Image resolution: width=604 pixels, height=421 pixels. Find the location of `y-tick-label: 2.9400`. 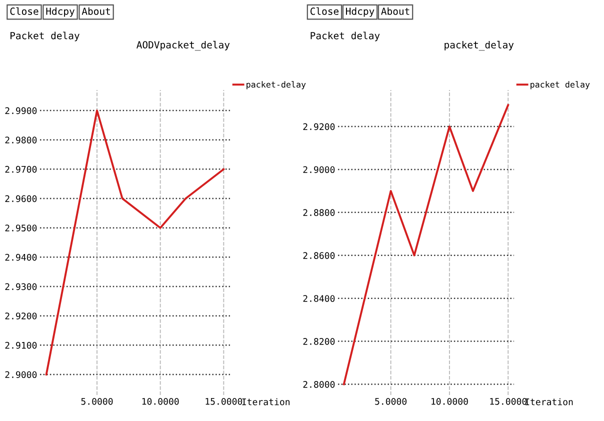

y-tick-label: 2.9400 is located at coordinates (21, 257).